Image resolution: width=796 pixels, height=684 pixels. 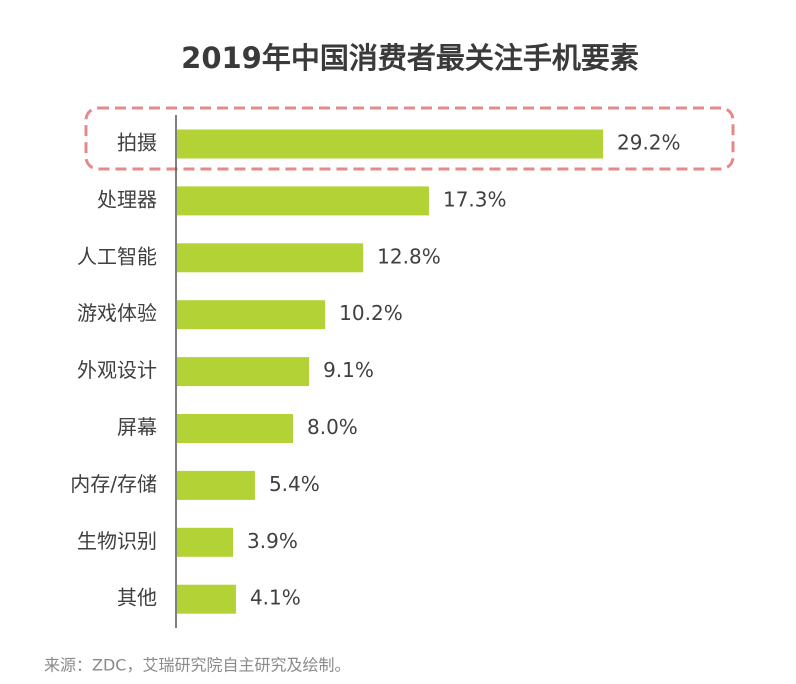 I want to click on source-note: 来源：ZDC，艾瑞研究院自主研究及绘制。, so click(x=197, y=665).